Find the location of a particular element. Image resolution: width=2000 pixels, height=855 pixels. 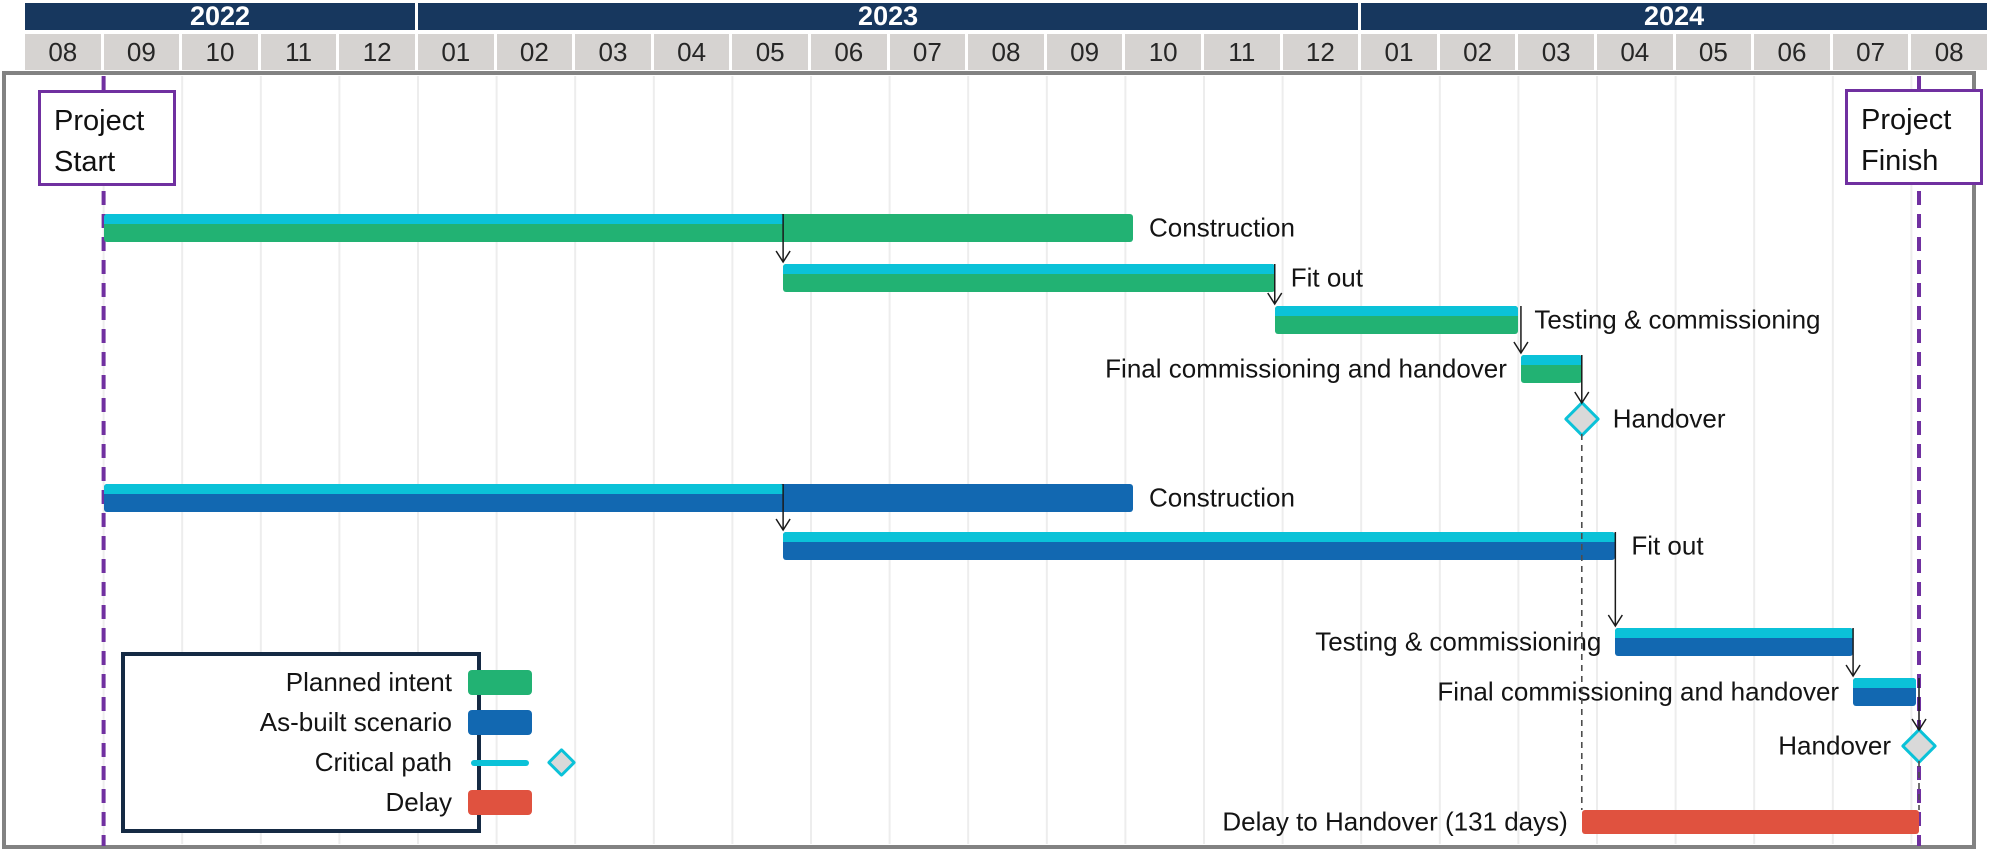

month-cell-2024-08: 08 is located at coordinates (1949, 52).